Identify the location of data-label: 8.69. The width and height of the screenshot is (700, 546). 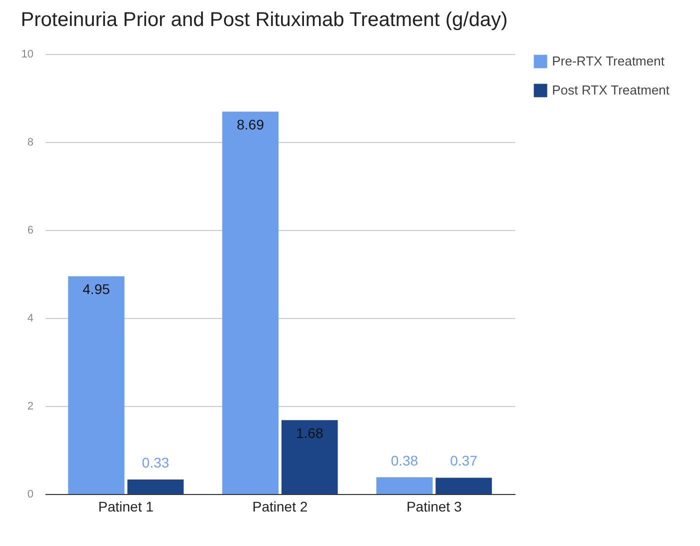
(250, 124).